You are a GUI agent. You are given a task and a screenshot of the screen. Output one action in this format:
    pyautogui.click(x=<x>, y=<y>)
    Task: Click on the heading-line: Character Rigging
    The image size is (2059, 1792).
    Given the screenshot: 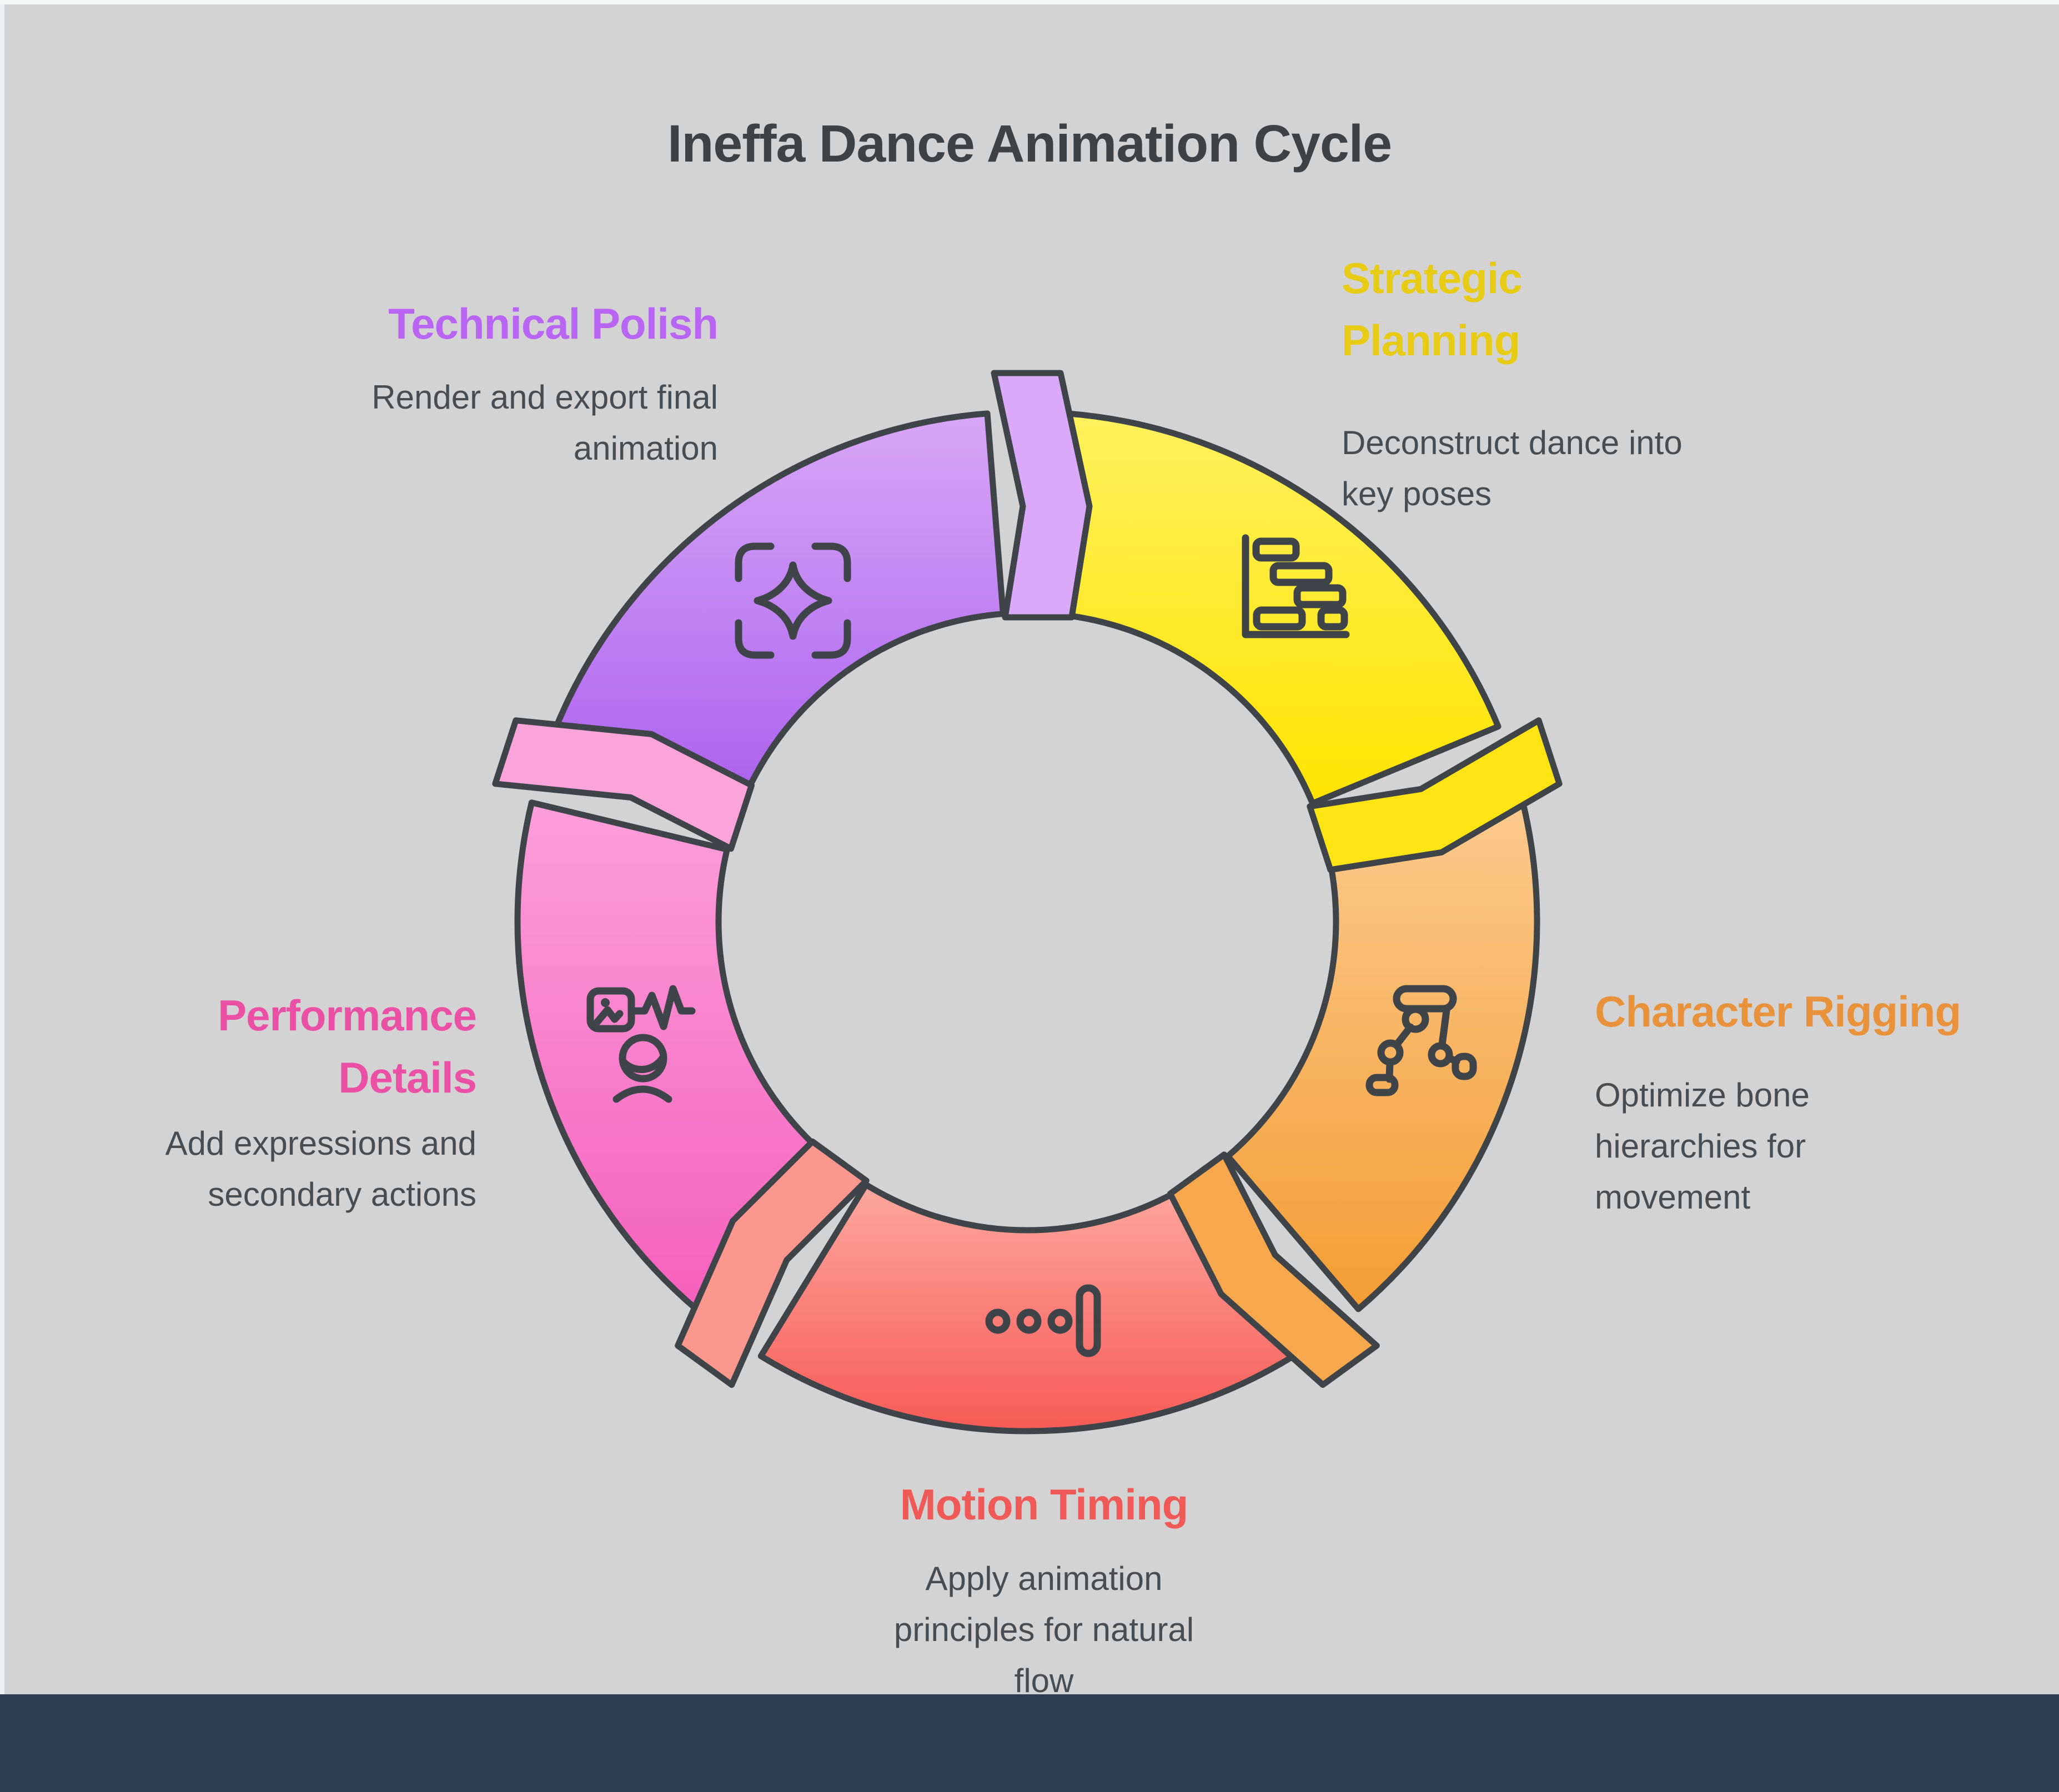 What is the action you would take?
    pyautogui.click(x=1778, y=1012)
    